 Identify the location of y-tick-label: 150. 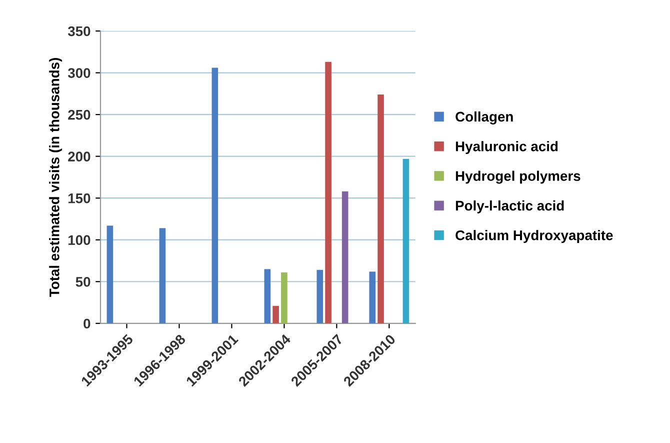
(79, 198).